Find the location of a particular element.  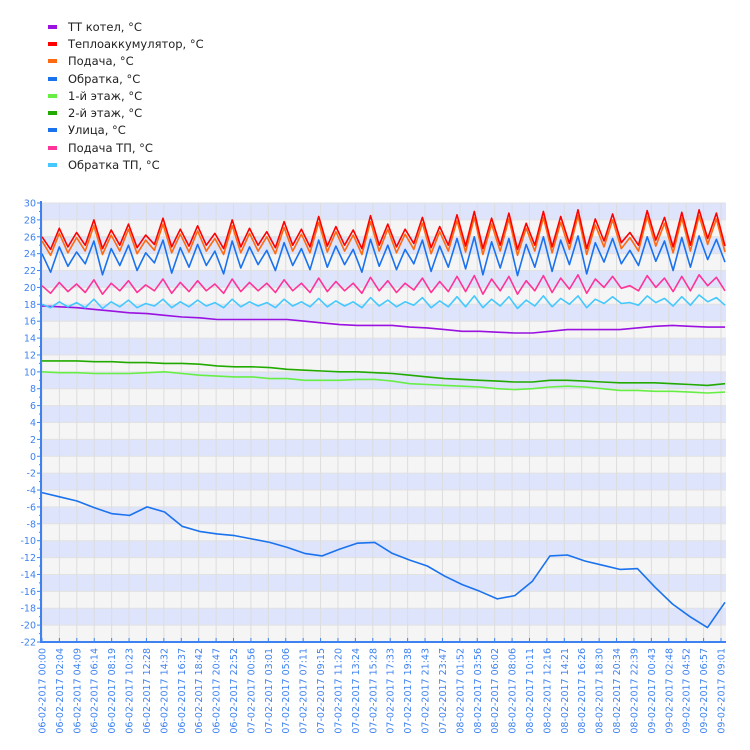

x-tick-label: 08-02-2017 14:21 is located at coordinates (565, 691).